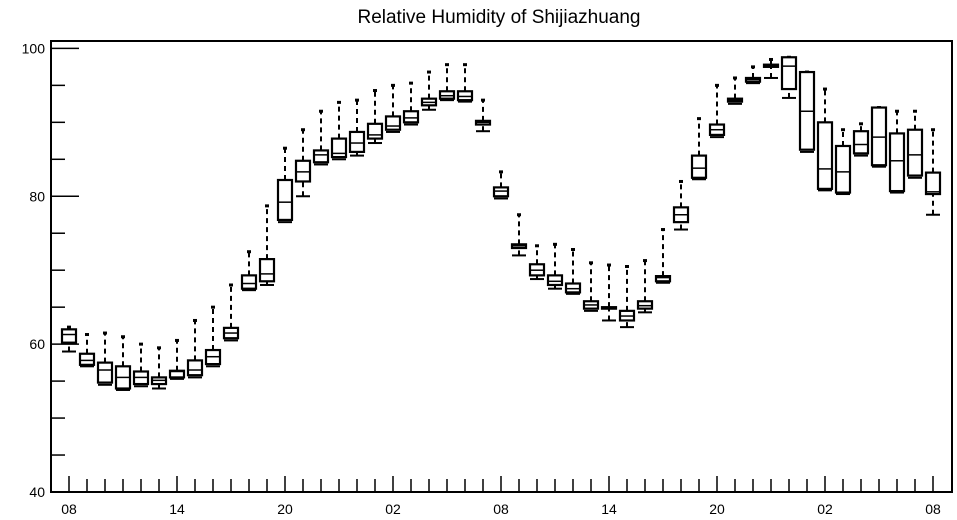 Image resolution: width=957 pixels, height=520 pixels. What do you see at coordinates (37, 344) in the screenshot?
I see `y-tick-label: 60` at bounding box center [37, 344].